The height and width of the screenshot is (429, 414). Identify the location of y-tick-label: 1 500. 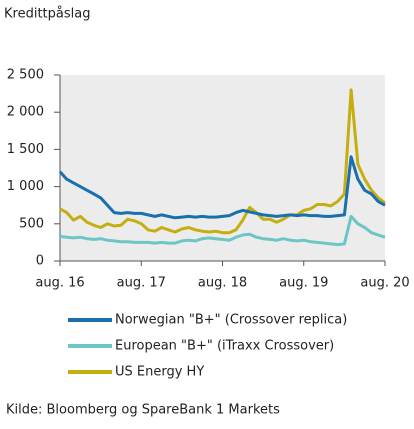
(25, 149).